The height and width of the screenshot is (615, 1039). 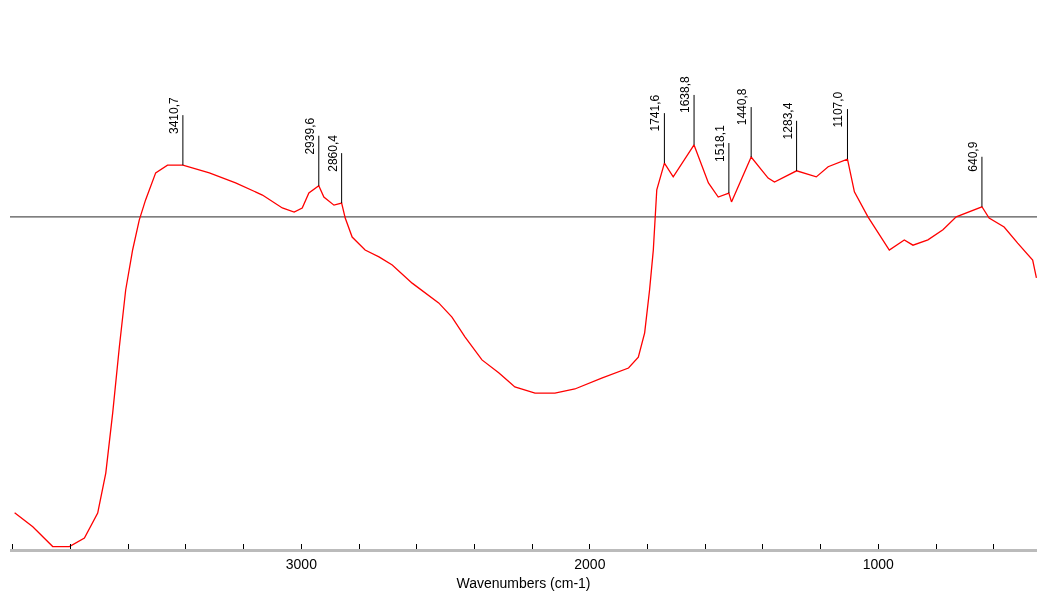 What do you see at coordinates (685, 94) in the screenshot?
I see `annotation: 1638,8` at bounding box center [685, 94].